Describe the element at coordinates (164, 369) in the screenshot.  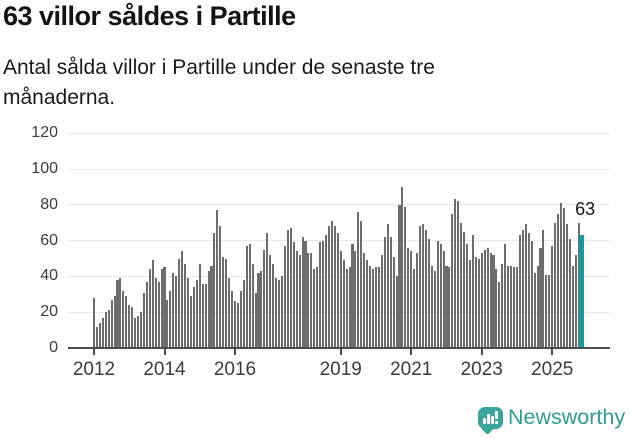
I see `x-axis-label: 2014` at that location.